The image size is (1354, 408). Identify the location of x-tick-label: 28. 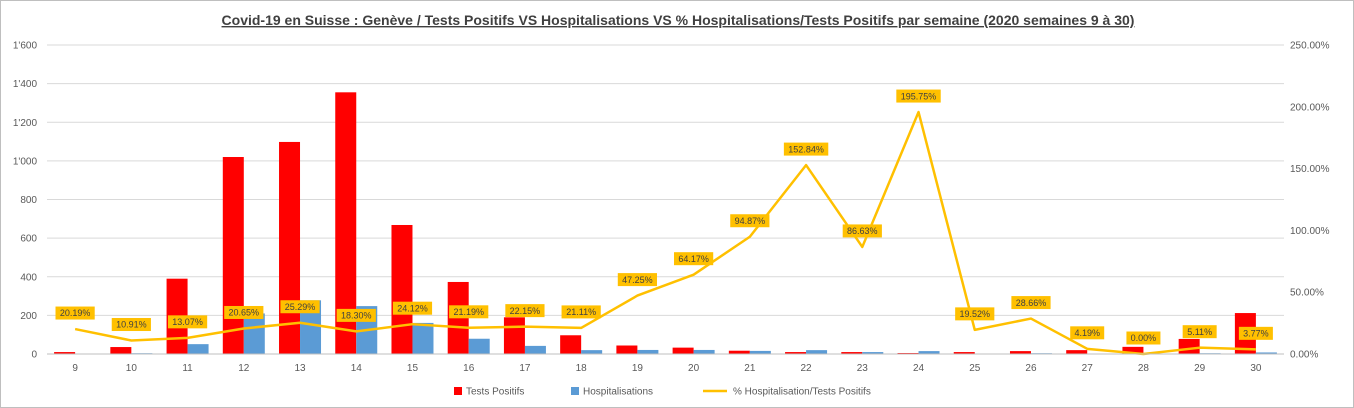
(1144, 368).